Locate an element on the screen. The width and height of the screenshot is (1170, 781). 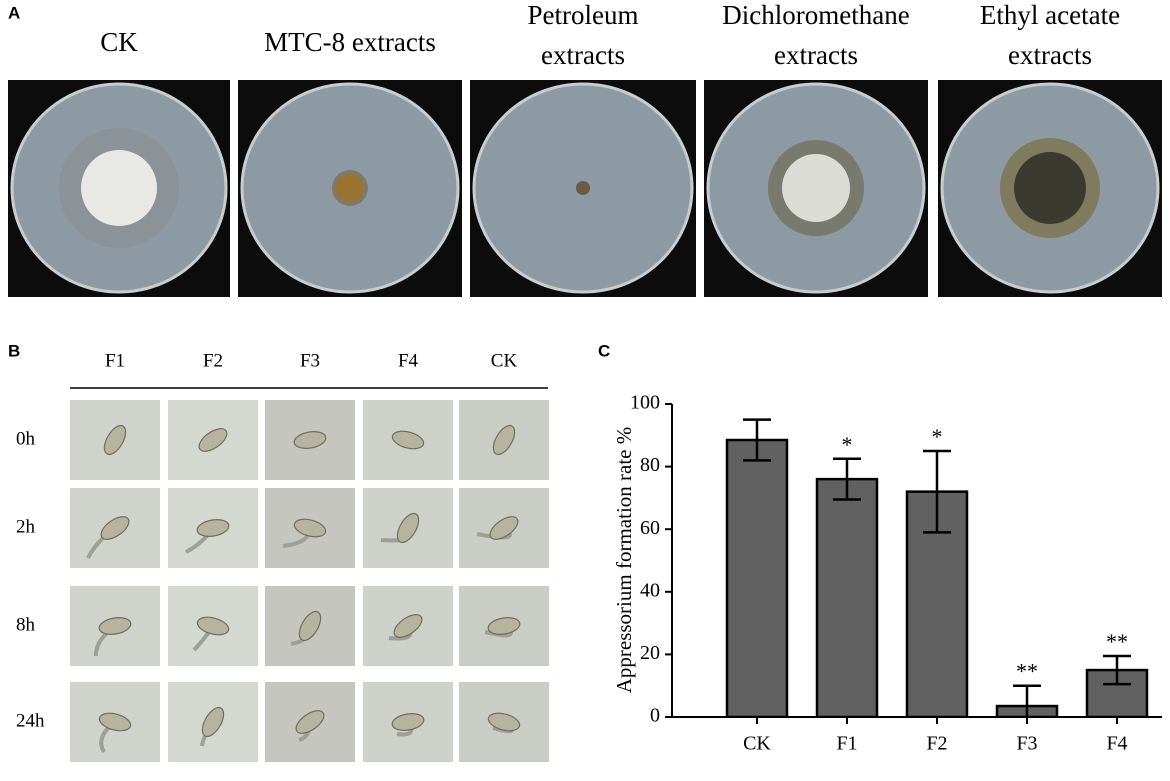
y-tick-label: 80 is located at coordinates (650, 465).